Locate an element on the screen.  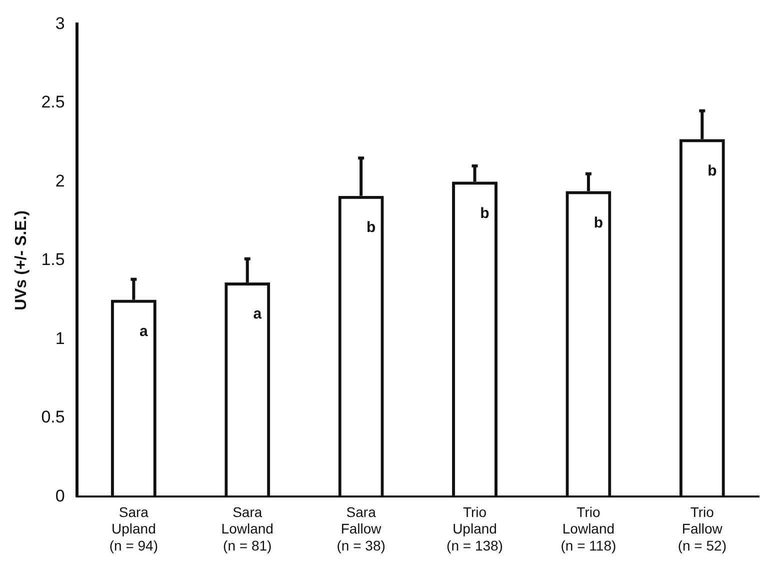
y-axis-title: UVs (+/- S.E.) is located at coordinates (21, 260).